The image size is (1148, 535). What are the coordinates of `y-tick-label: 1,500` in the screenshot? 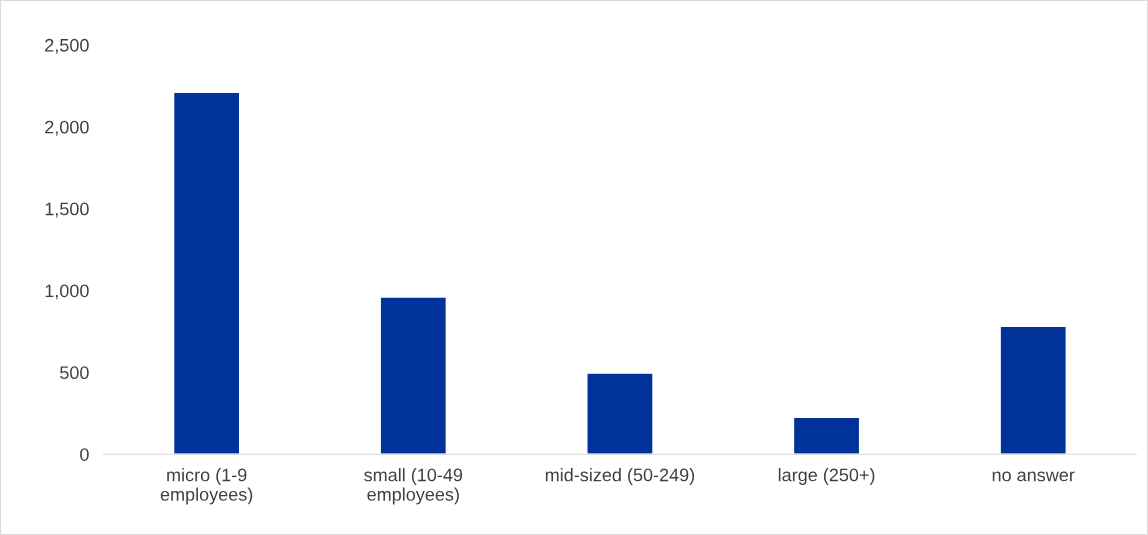 It's located at (67, 210).